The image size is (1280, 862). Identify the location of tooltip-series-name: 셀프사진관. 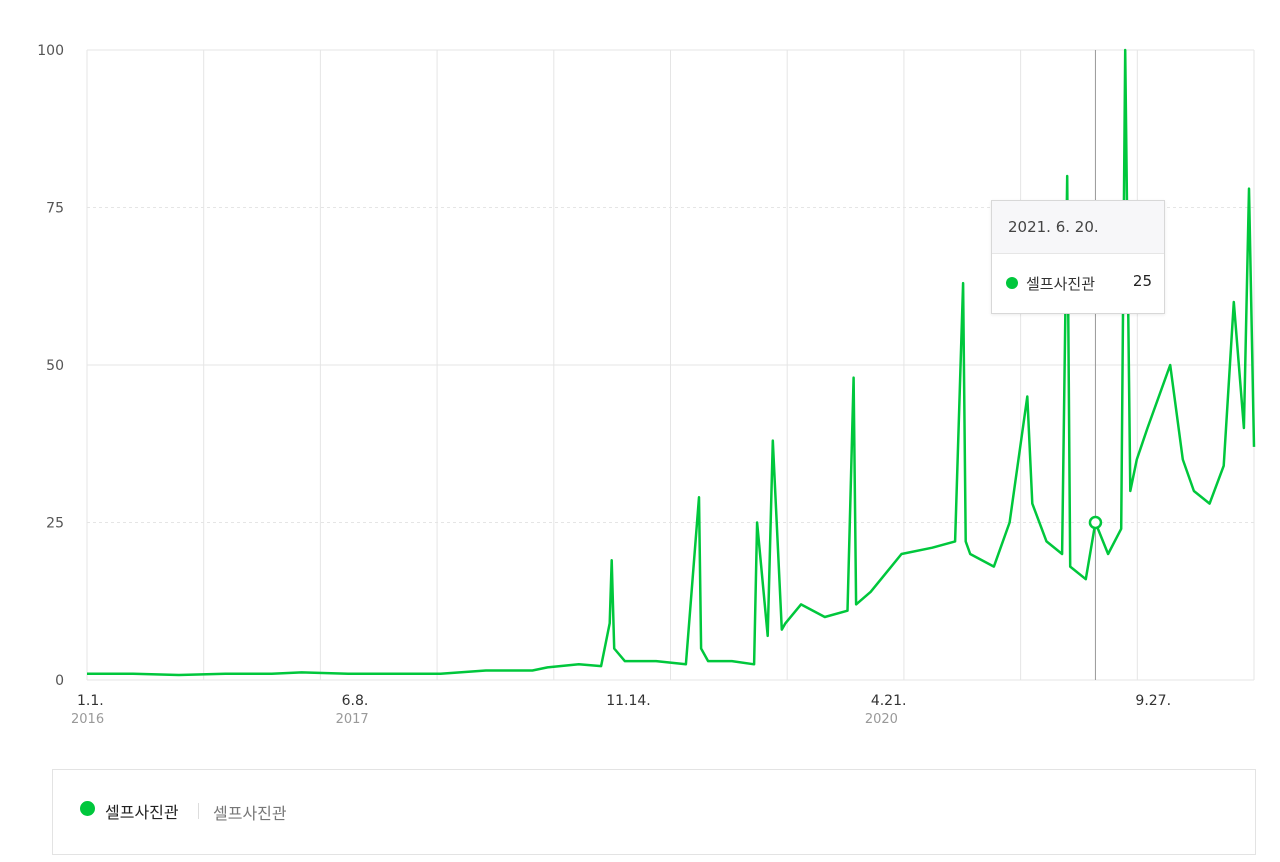
(1061, 284).